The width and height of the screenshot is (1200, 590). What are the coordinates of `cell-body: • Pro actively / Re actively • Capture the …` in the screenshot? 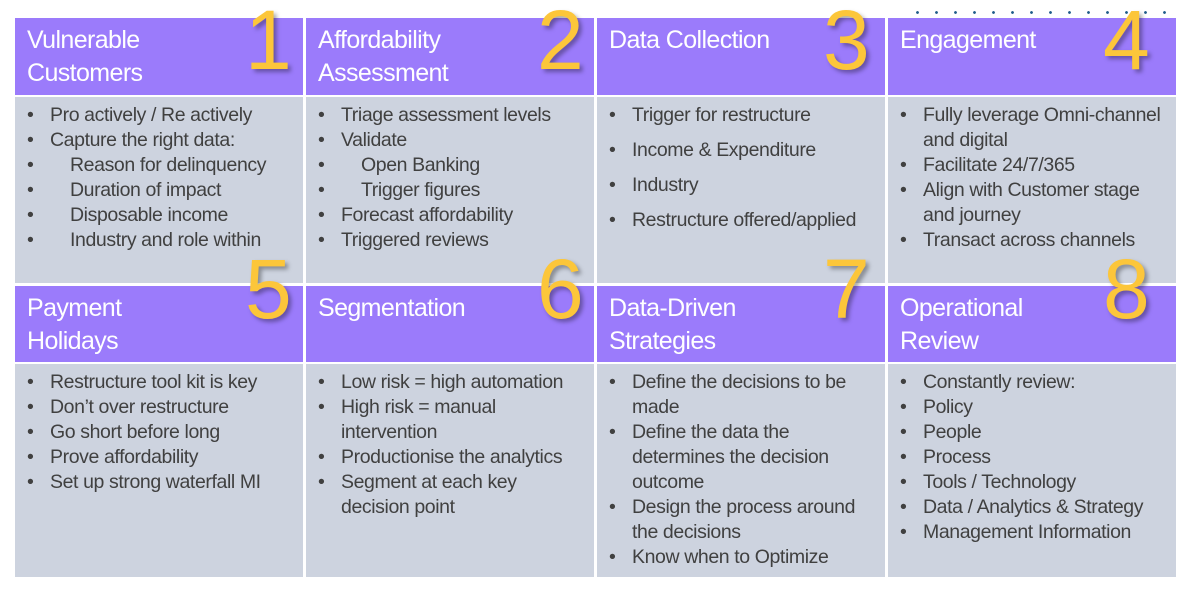 It's located at (159, 190).